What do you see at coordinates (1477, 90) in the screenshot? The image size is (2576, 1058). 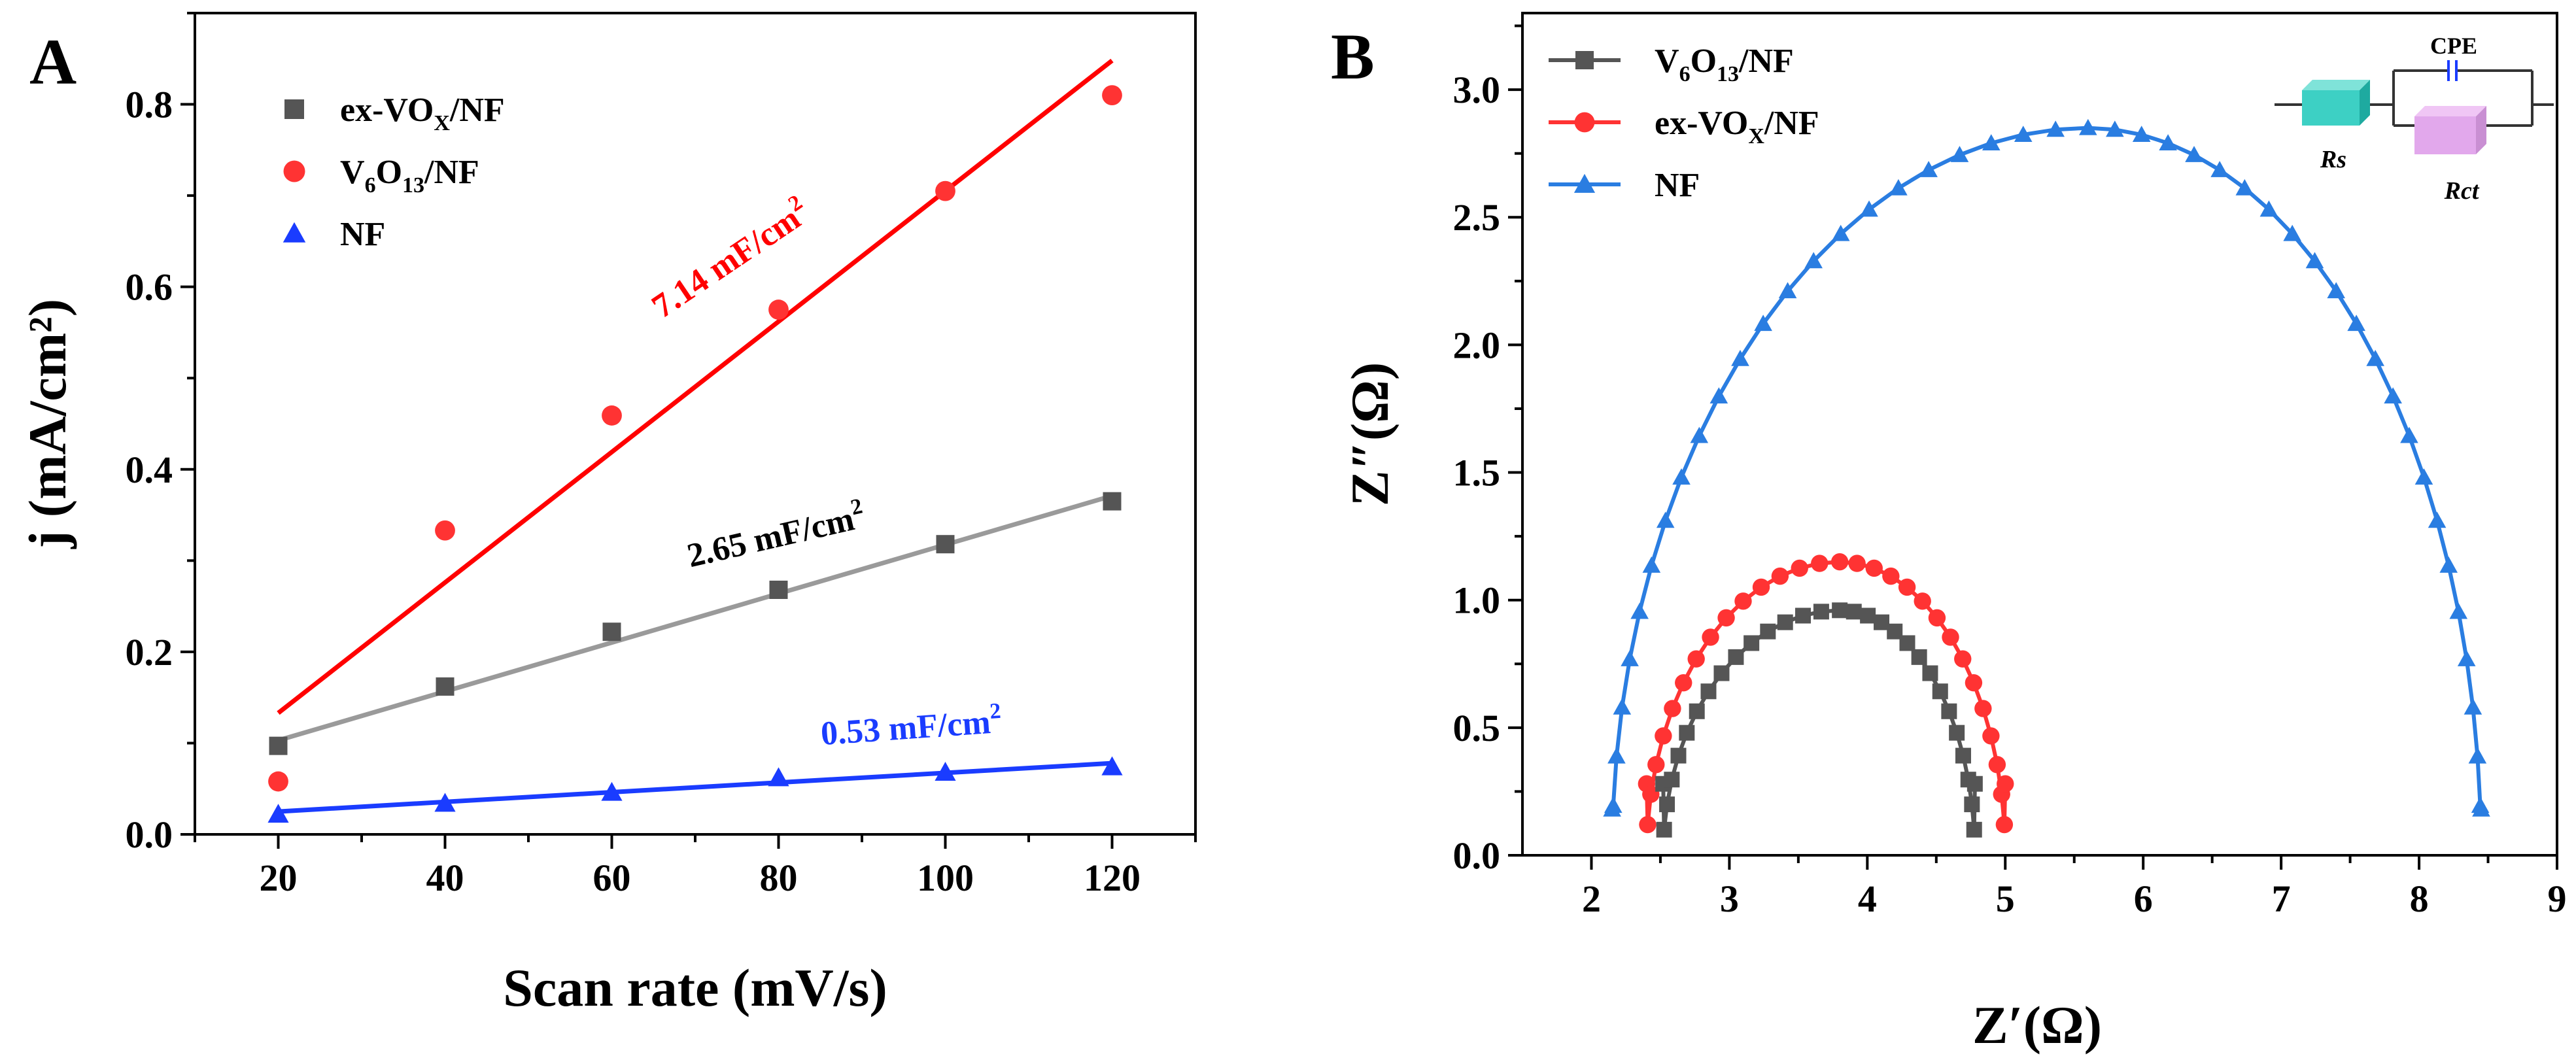 I see `y-tick-label-b: 3.0` at bounding box center [1477, 90].